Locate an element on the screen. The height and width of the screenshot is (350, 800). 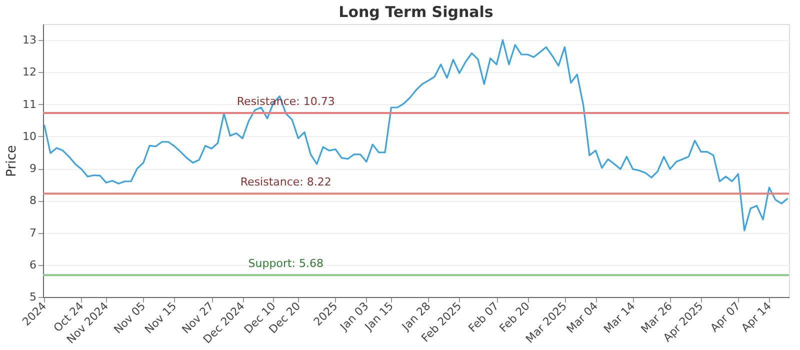
y-tick-label: 8 is located at coordinates (33, 201).